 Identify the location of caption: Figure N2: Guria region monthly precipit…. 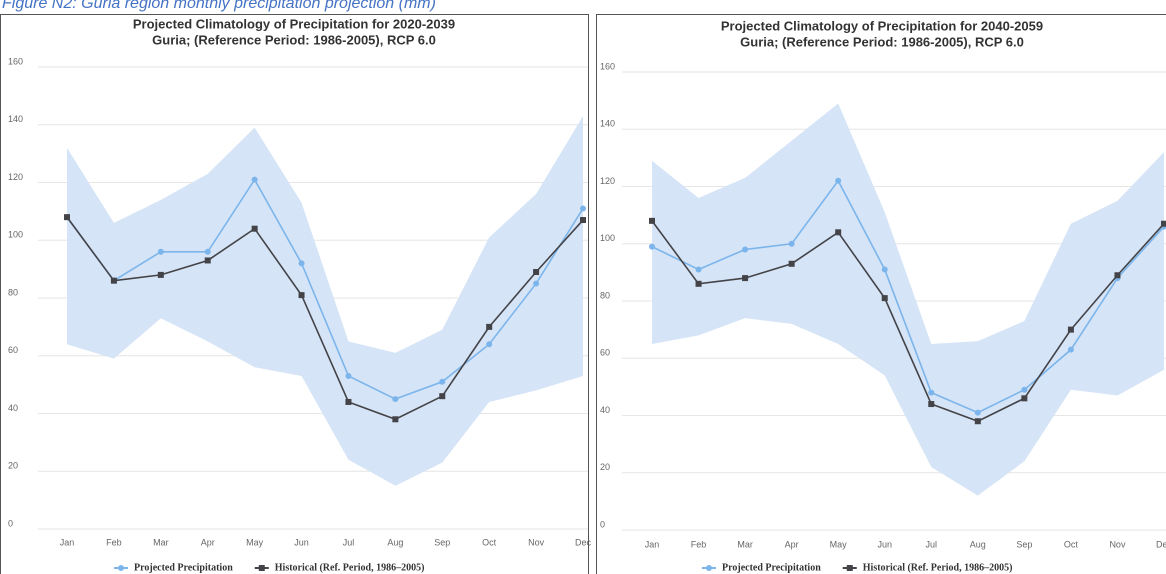
(219, 6).